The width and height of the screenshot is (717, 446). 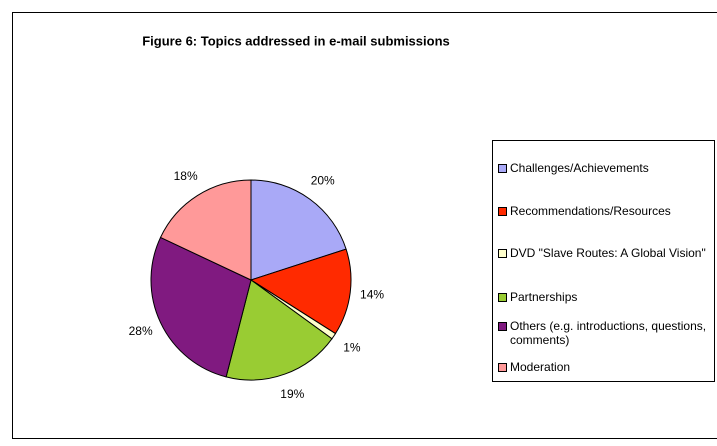 I want to click on legend-label: Challenges/Achievements, so click(x=579, y=168).